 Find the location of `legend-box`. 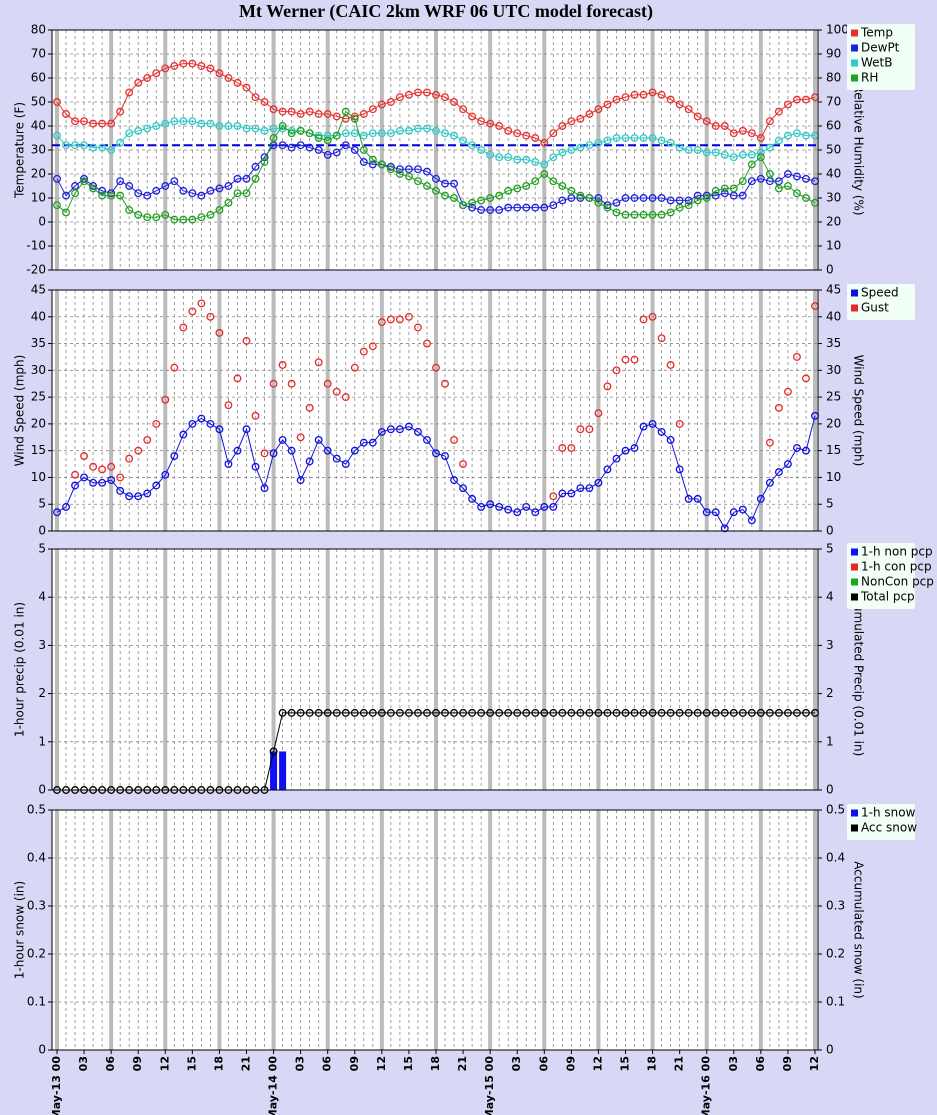

legend-box is located at coordinates (881, 822).